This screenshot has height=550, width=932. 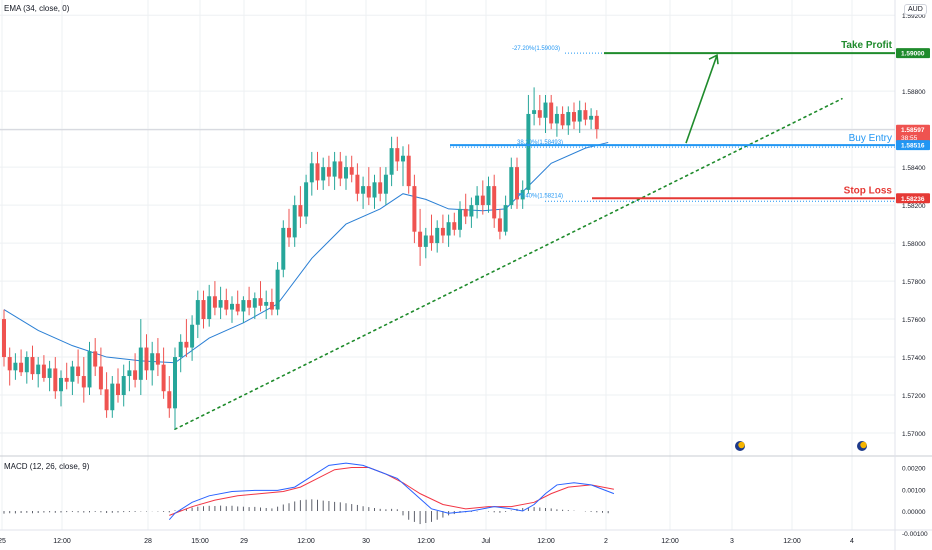 What do you see at coordinates (701, 99) in the screenshot?
I see `target-arrow` at bounding box center [701, 99].